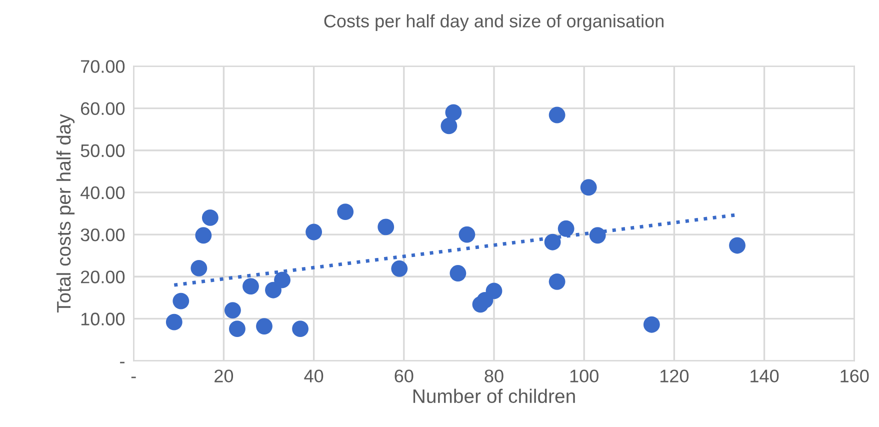  What do you see at coordinates (103, 66) in the screenshot?
I see `y-tick-label: 70.00` at bounding box center [103, 66].